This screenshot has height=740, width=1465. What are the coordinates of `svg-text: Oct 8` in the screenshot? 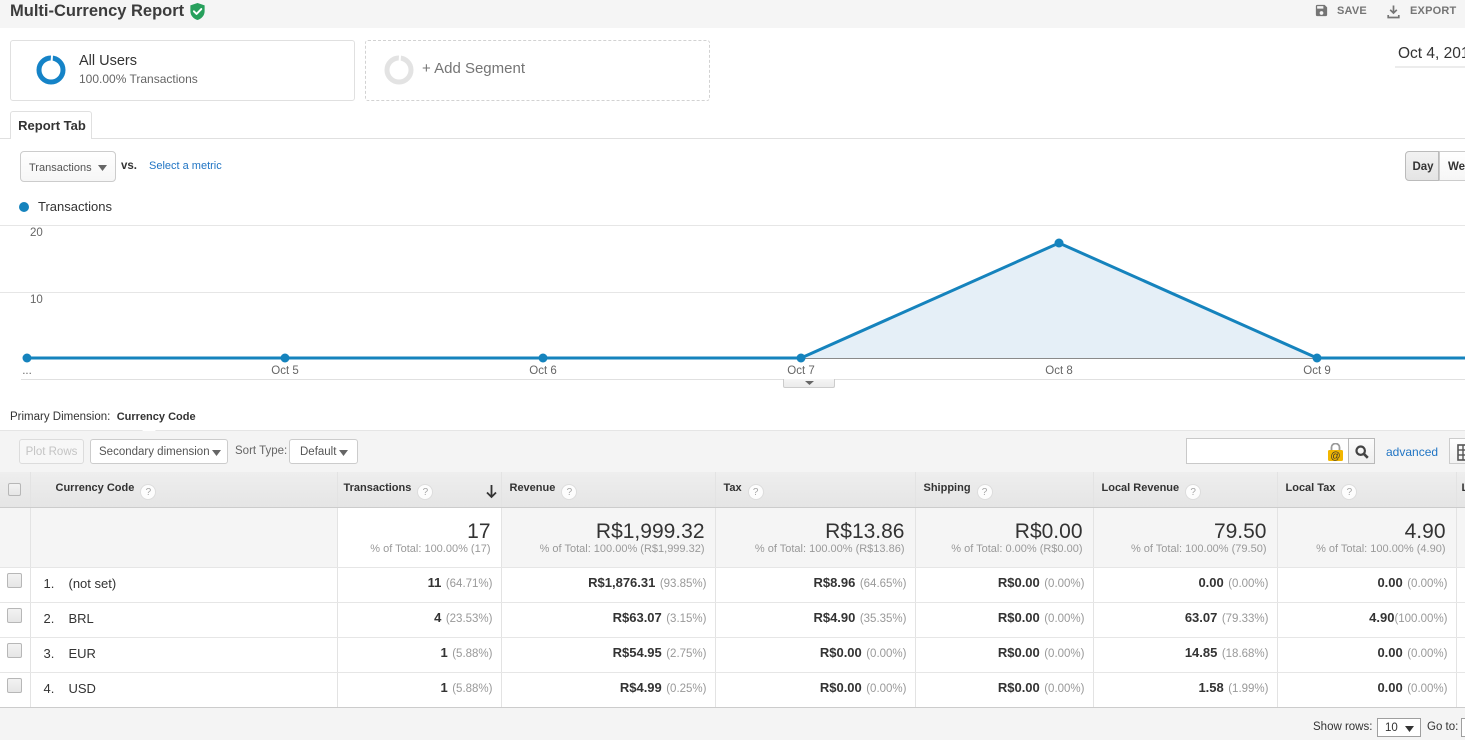 It's located at (1058, 371).